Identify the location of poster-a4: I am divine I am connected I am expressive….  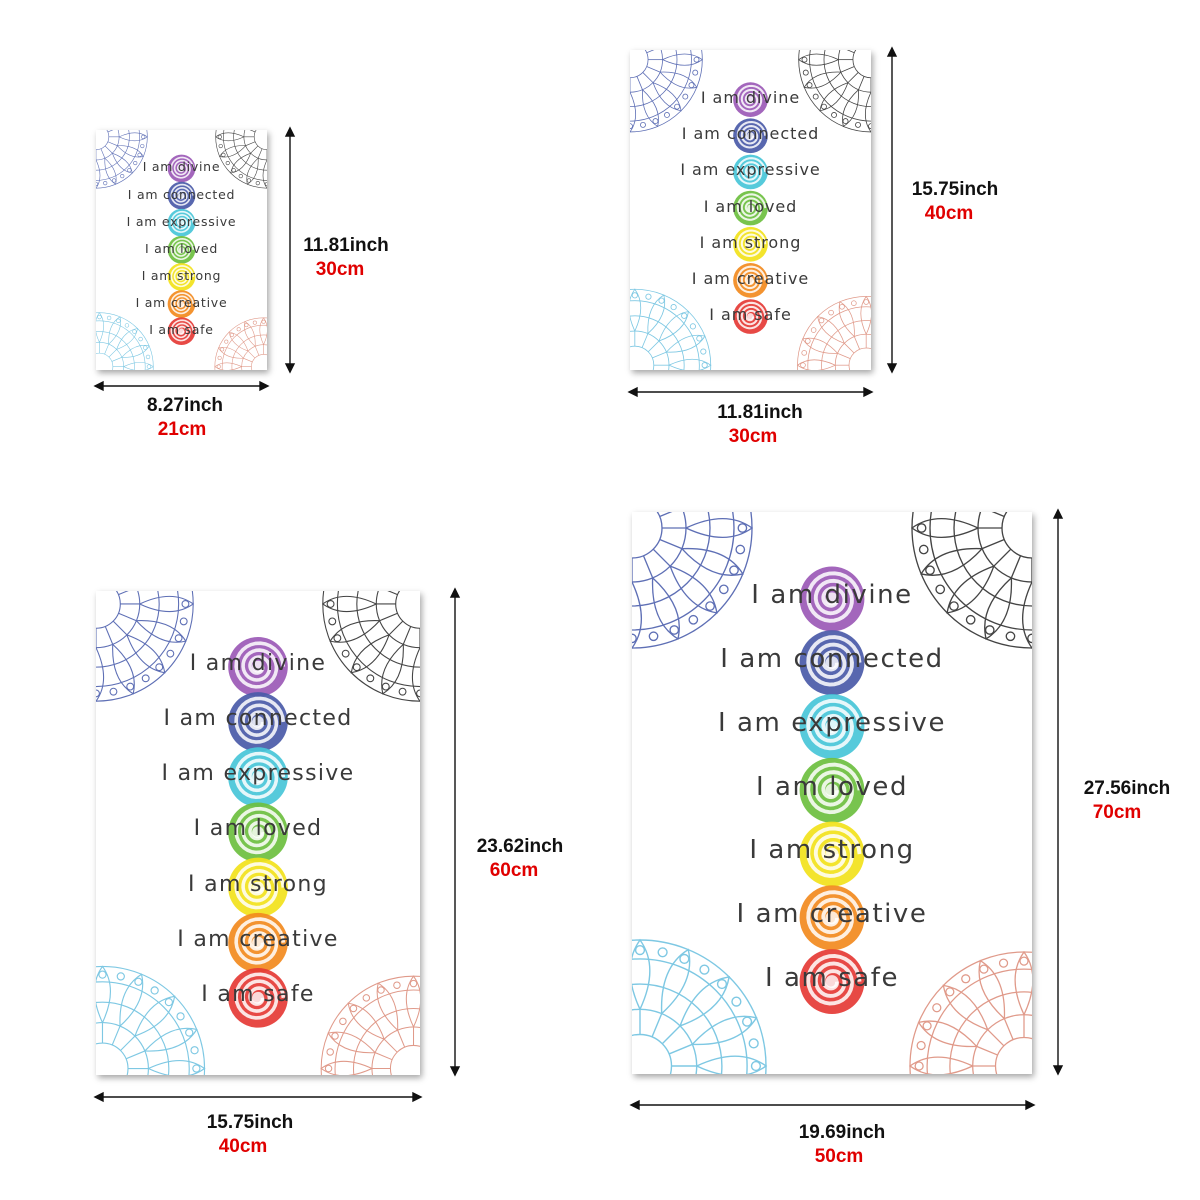
(181, 250).